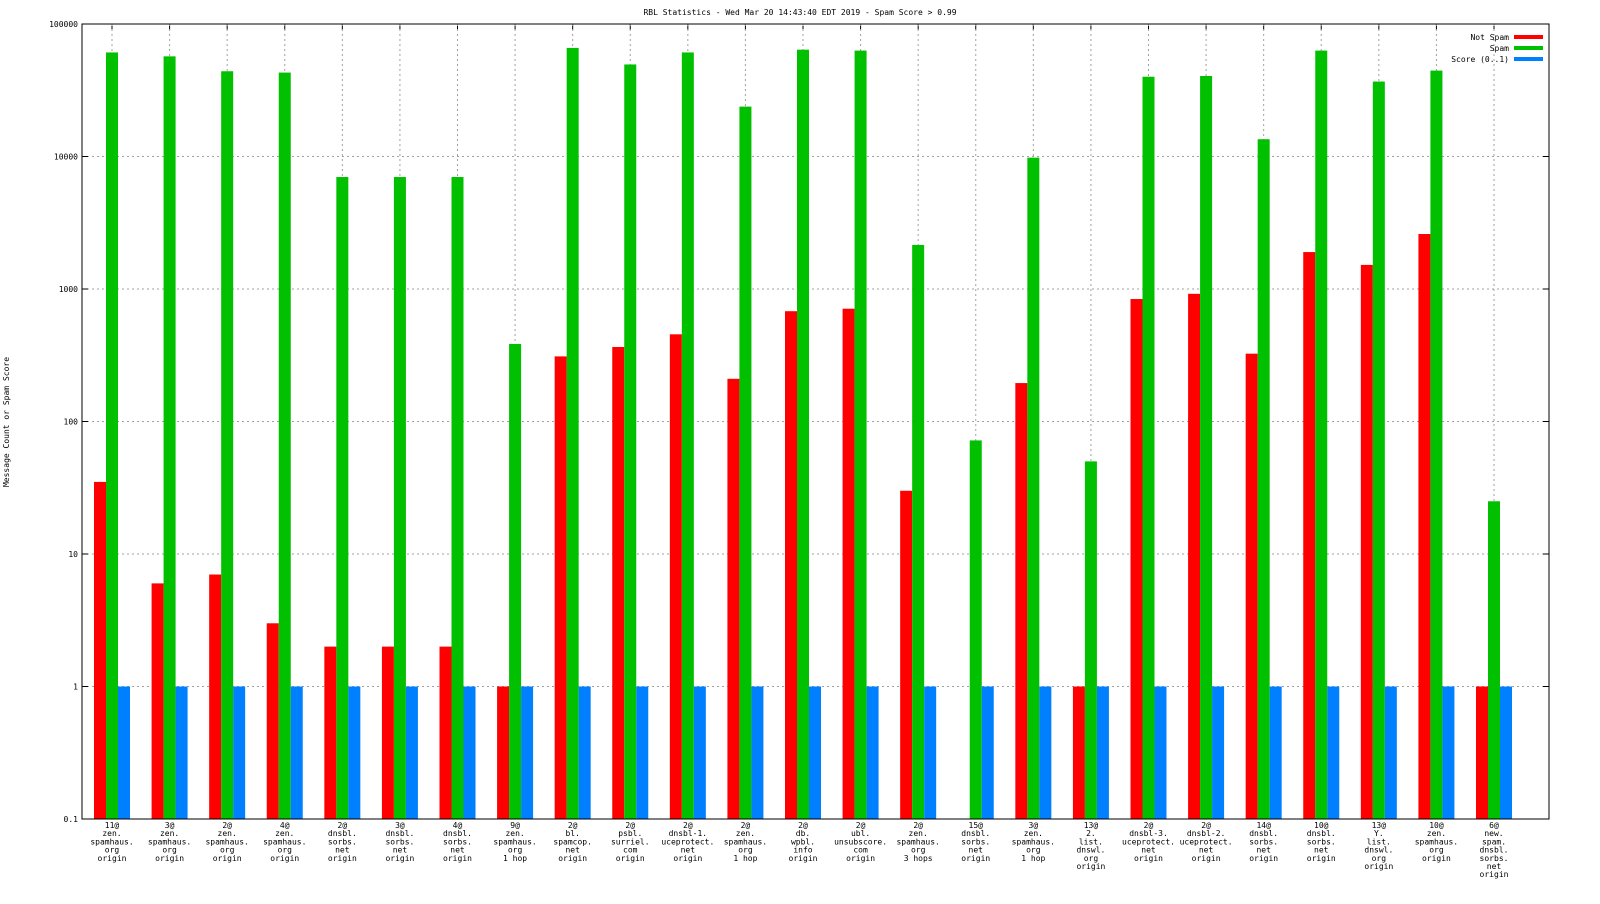 The height and width of the screenshot is (904, 1600). What do you see at coordinates (1489, 37) in the screenshot?
I see `legend-label: Not Spam` at bounding box center [1489, 37].